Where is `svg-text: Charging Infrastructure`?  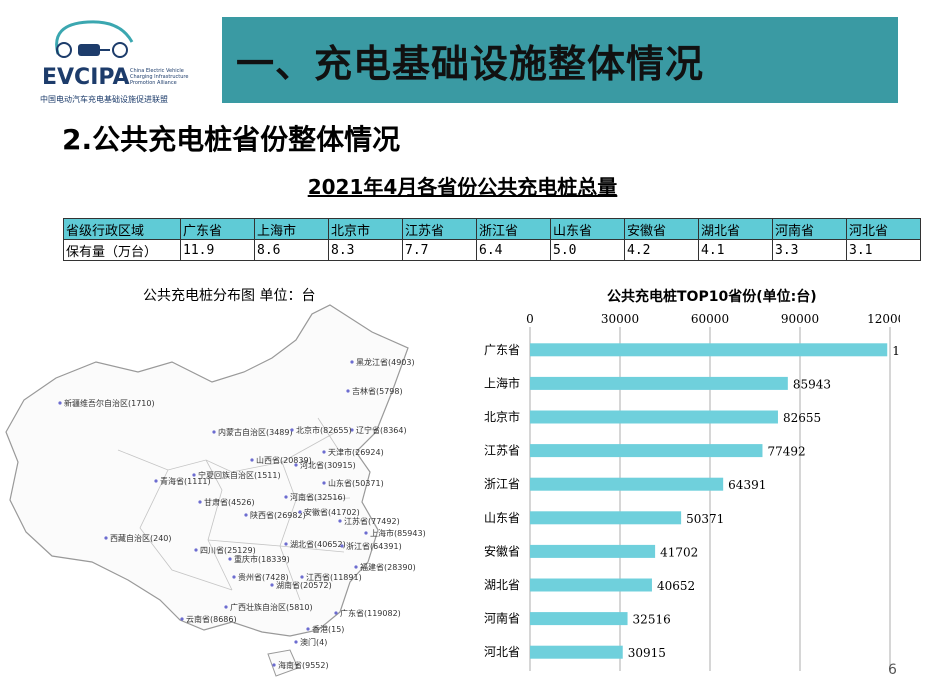
svg-text: Charging Infrastructure is located at coordinates (159, 77).